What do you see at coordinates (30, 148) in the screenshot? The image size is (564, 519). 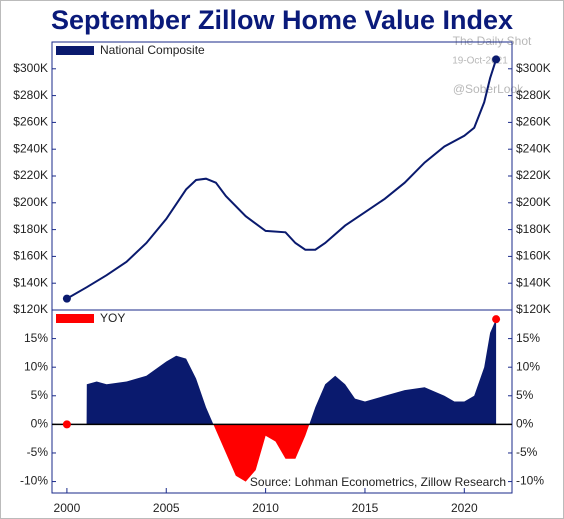 I see `y-tick-label: $240K` at bounding box center [30, 148].